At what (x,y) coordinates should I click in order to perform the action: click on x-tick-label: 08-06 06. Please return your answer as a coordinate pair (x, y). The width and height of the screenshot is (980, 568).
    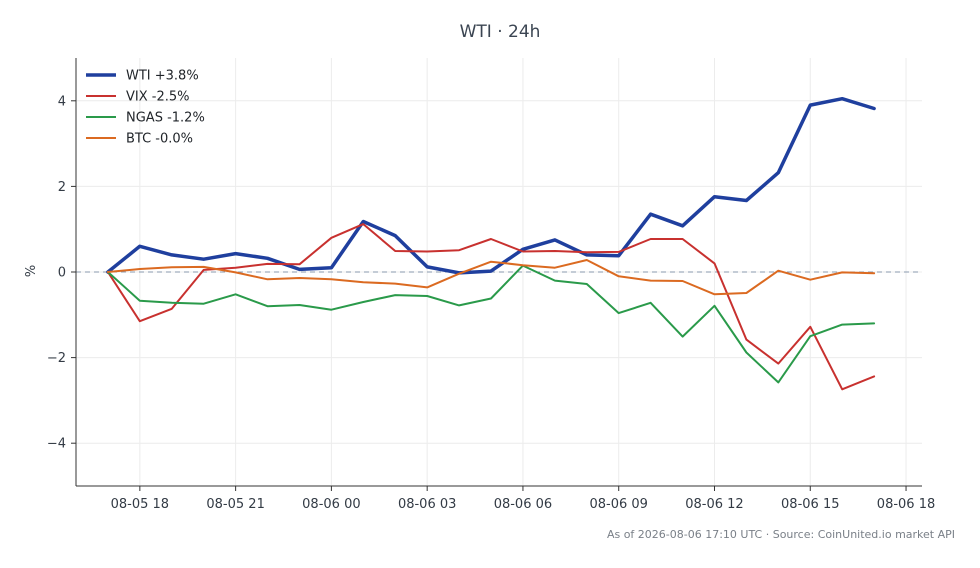
    Looking at the image, I should click on (523, 504).